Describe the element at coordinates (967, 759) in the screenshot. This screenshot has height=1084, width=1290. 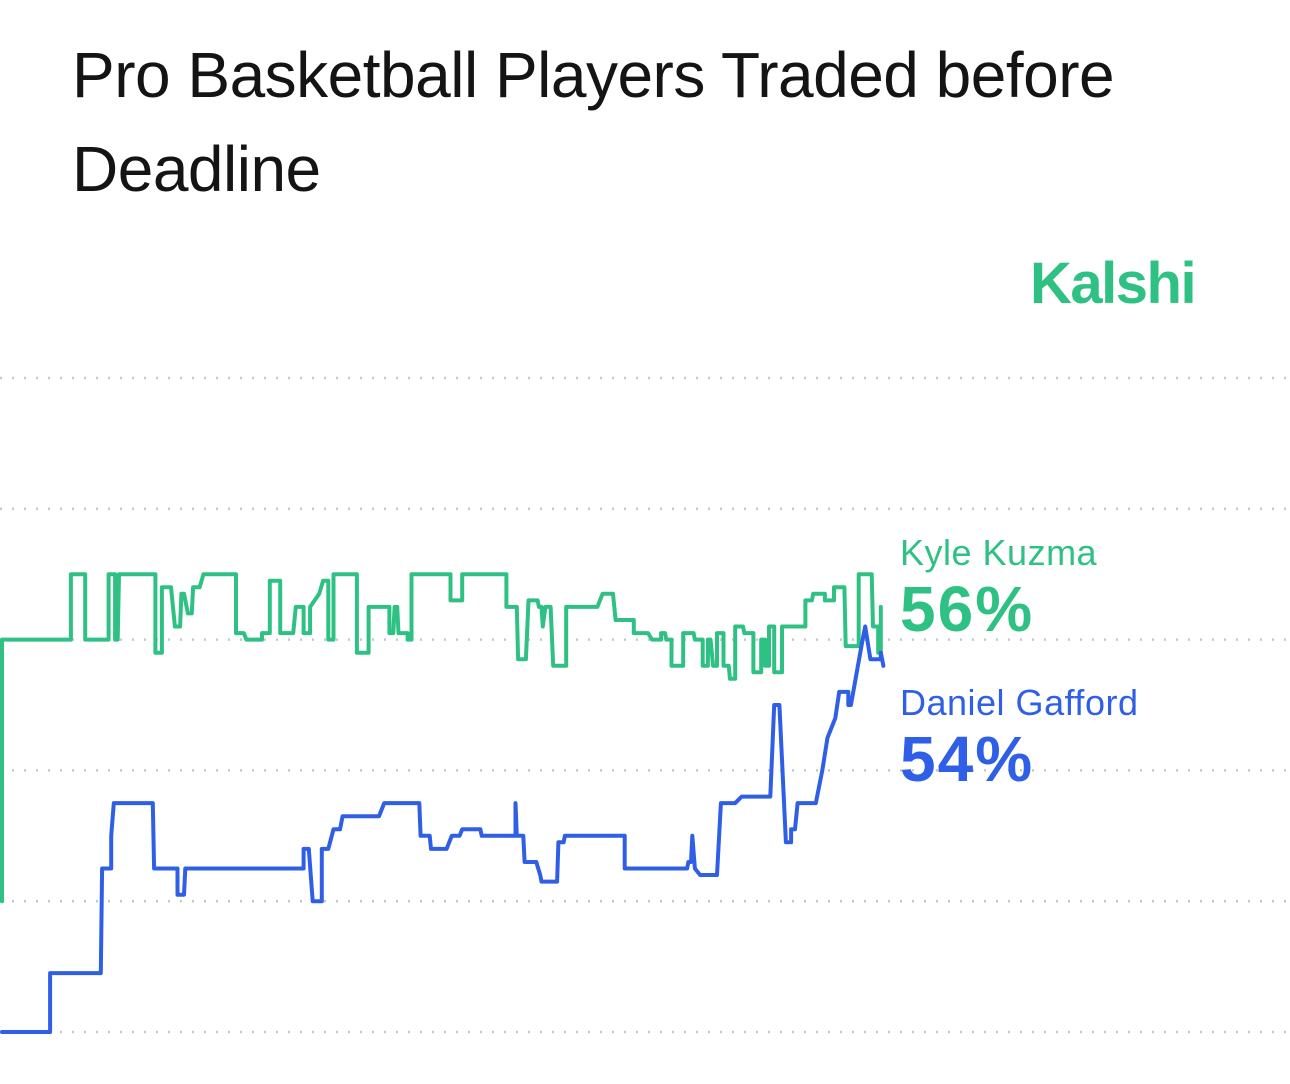
I see `series-value-daniel-gafford: 54%` at that location.